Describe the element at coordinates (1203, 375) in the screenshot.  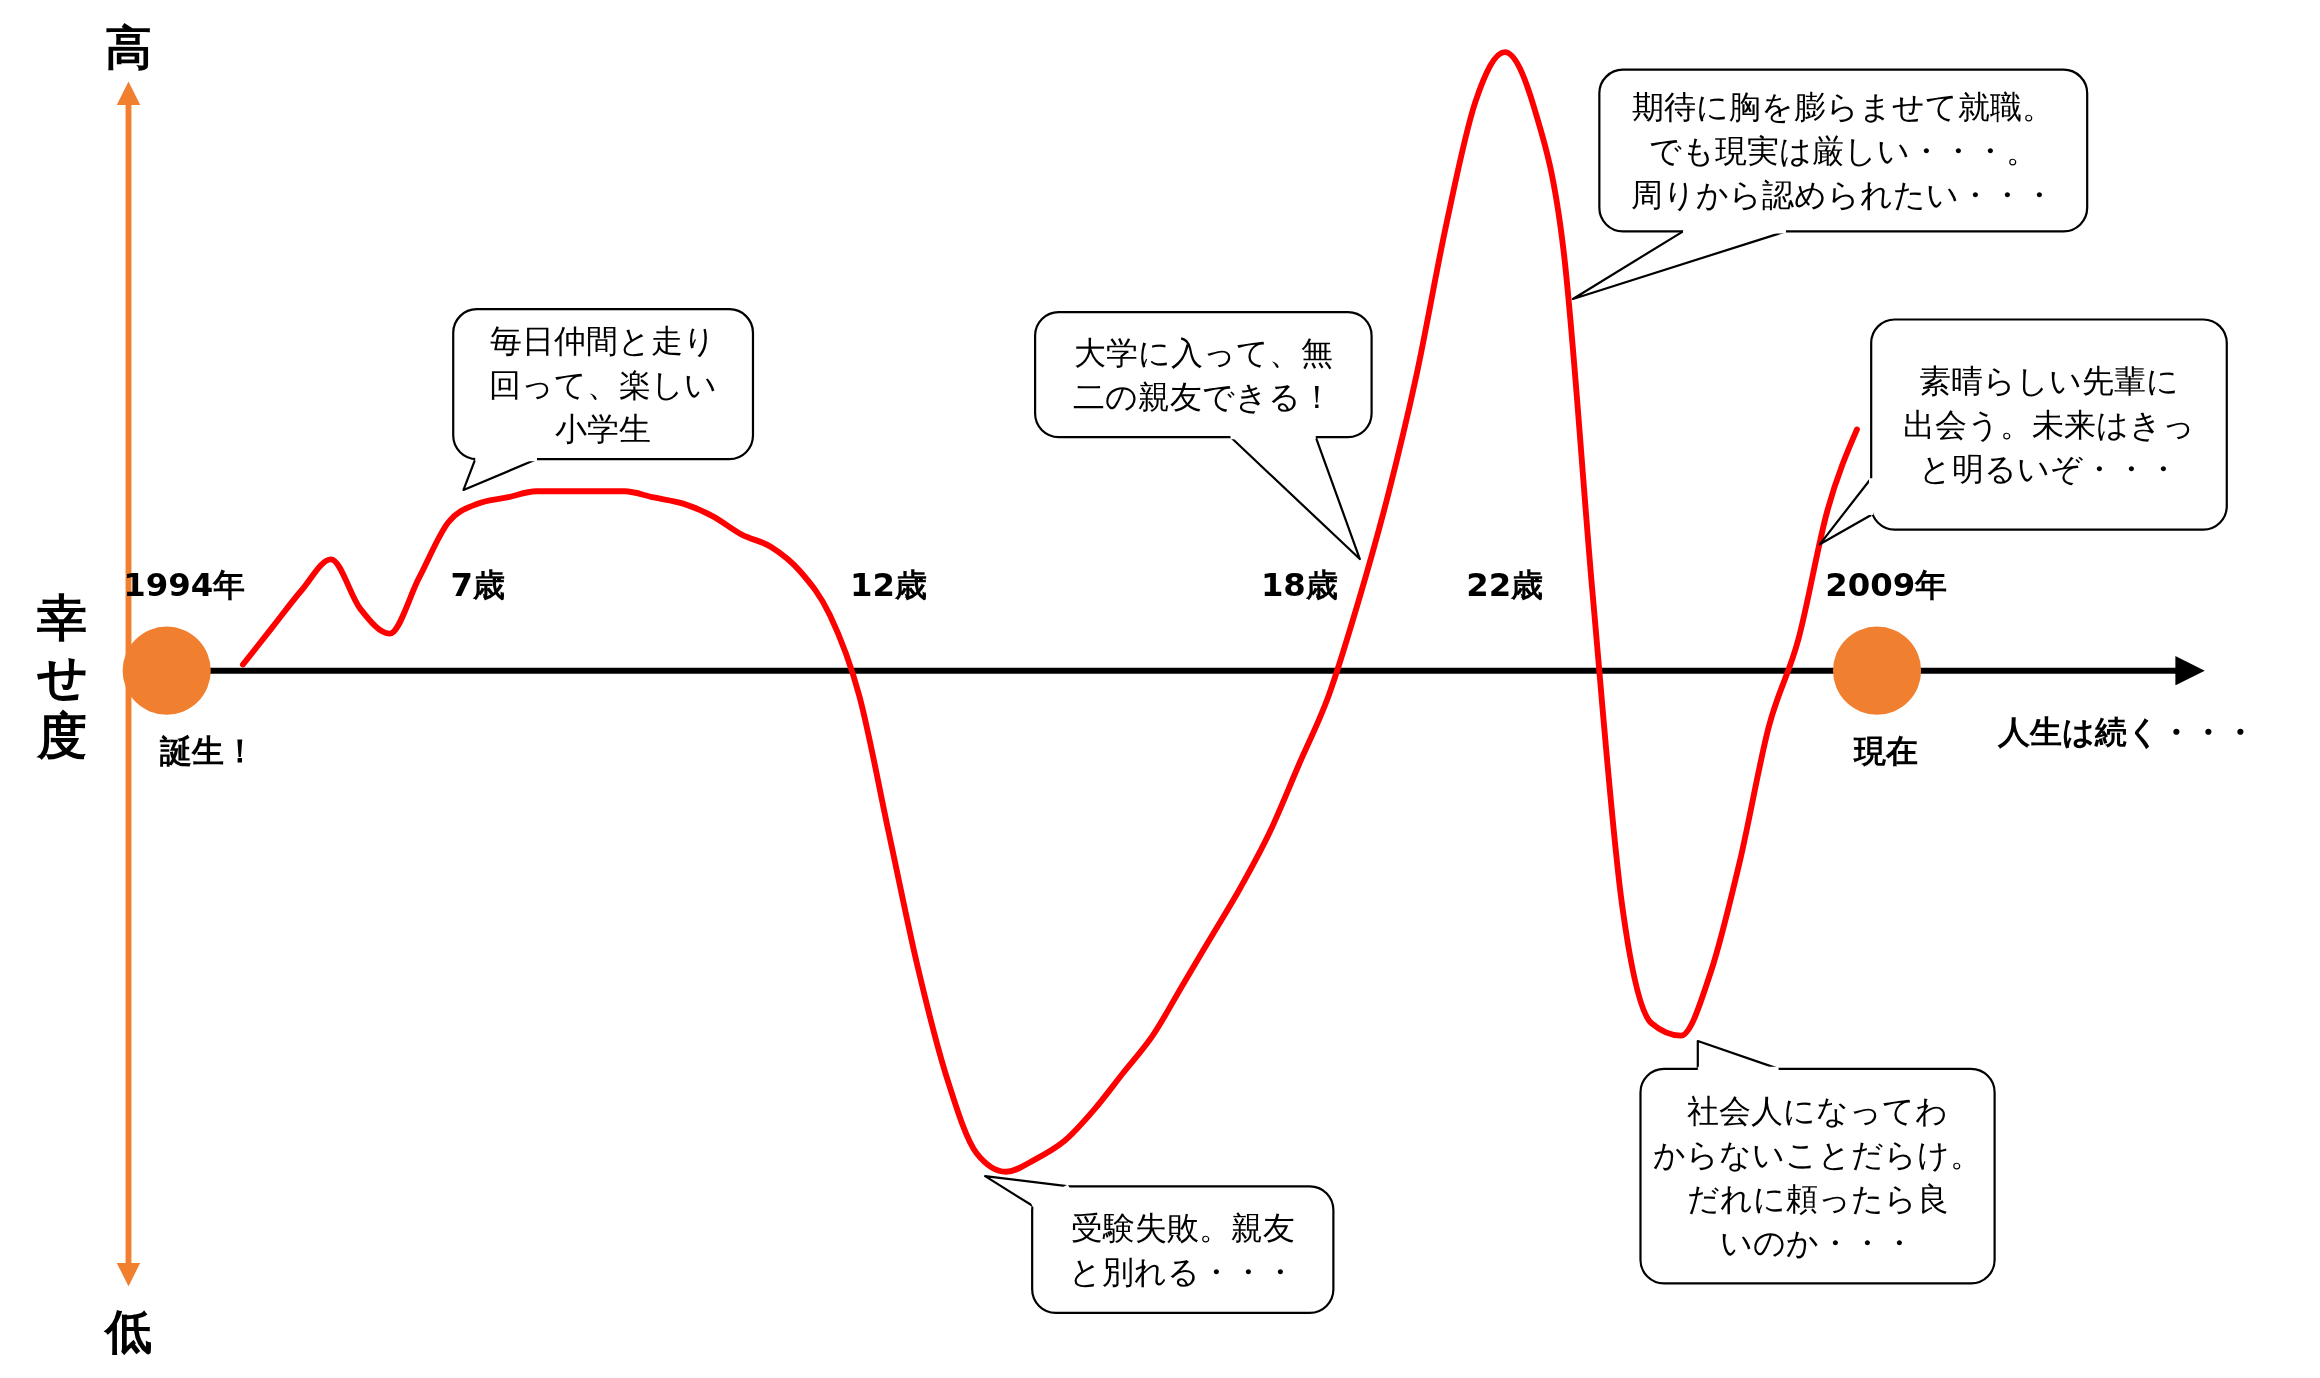
I see `annotation: 大学に入って、無二の親友できる！` at that location.